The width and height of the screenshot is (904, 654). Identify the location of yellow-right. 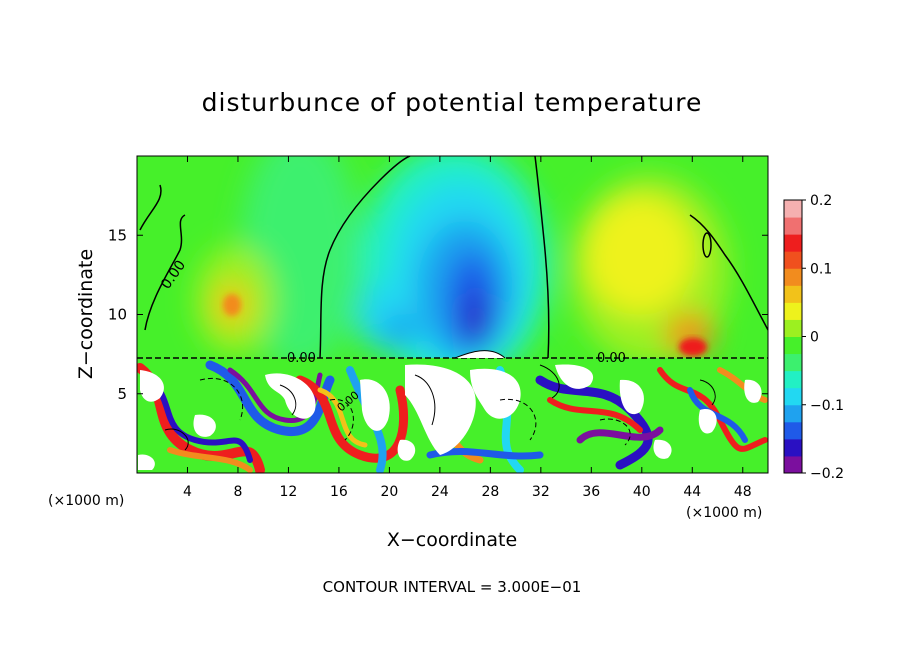
(640, 255).